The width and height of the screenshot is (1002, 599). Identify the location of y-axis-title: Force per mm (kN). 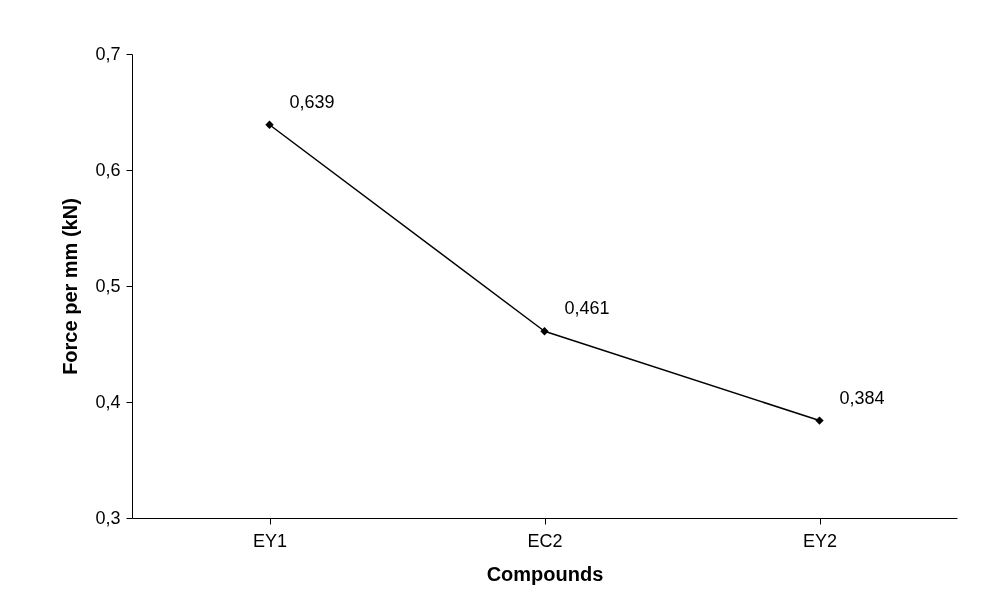
(70, 286).